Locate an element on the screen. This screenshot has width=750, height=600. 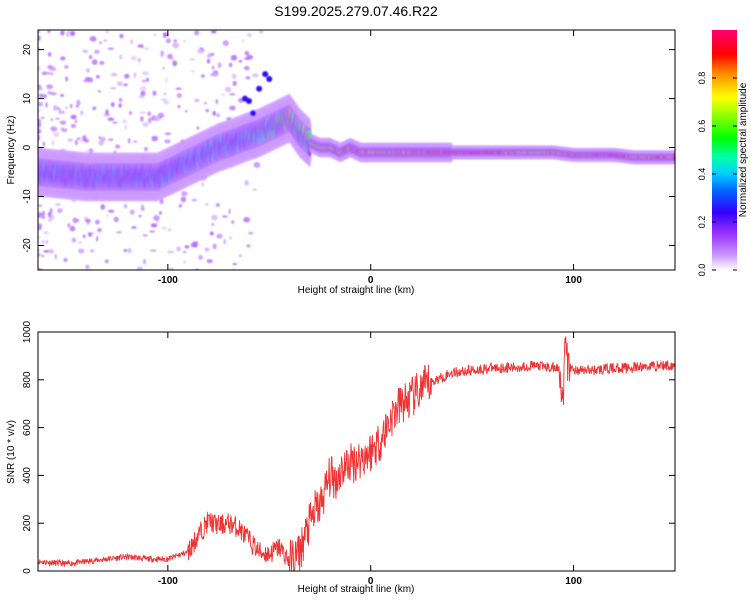
spectrogram-ytick-label: -20 is located at coordinates (27, 245).